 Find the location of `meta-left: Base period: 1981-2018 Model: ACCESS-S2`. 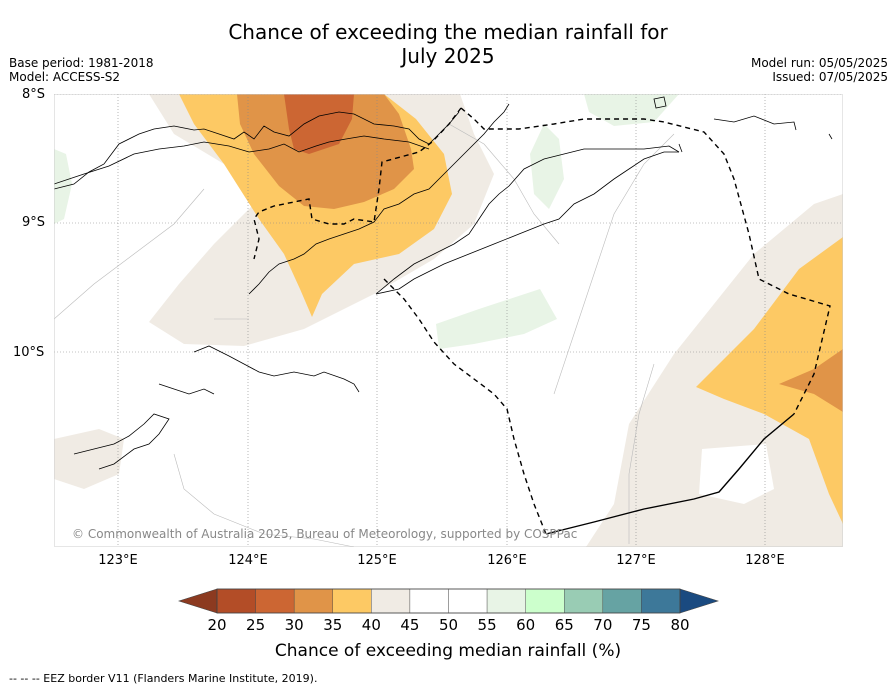

meta-left: Base period: 1981-2018 Model: ACCESS-S2 is located at coordinates (81, 70).